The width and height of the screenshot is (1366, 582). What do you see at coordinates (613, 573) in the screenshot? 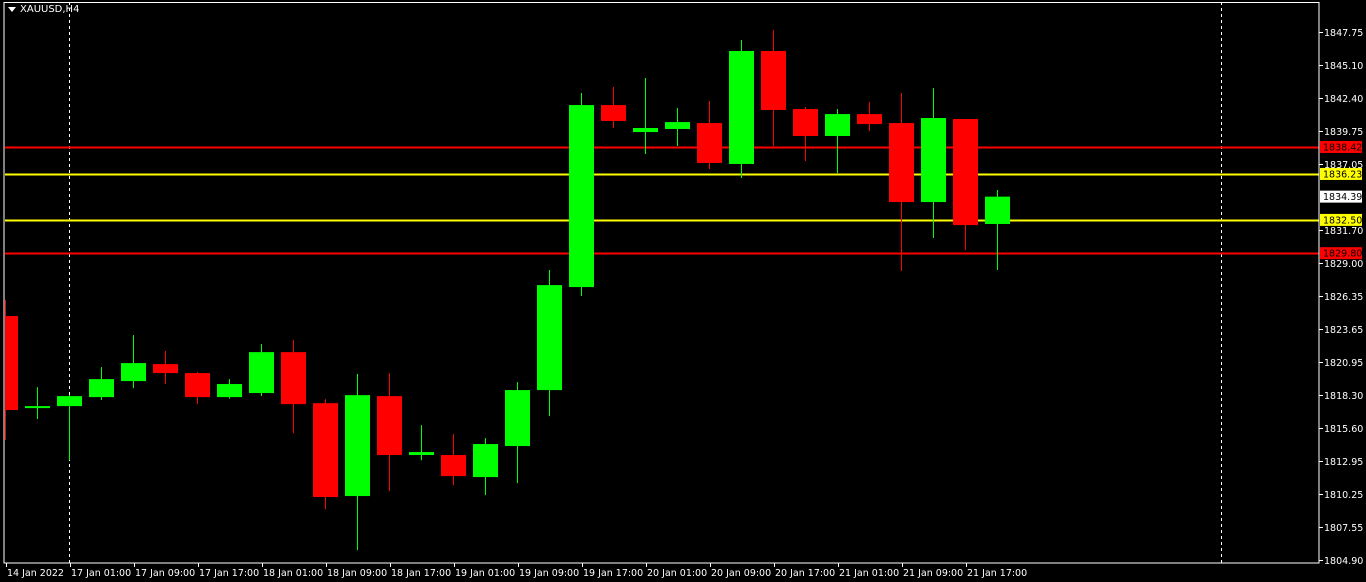
I see `time-tick-label: 19 Jan 17:00` at bounding box center [613, 573].